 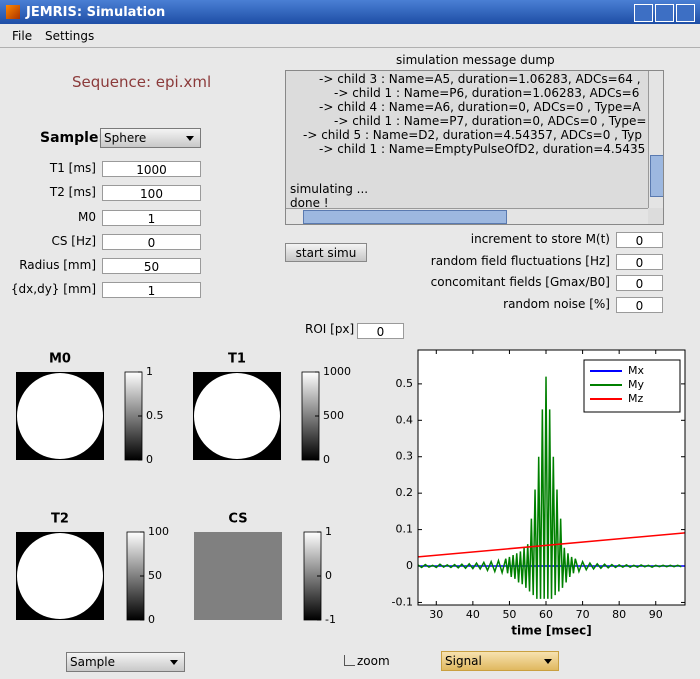 I want to click on option-label: concomitant fields [Gmax/B0], so click(x=520, y=282).